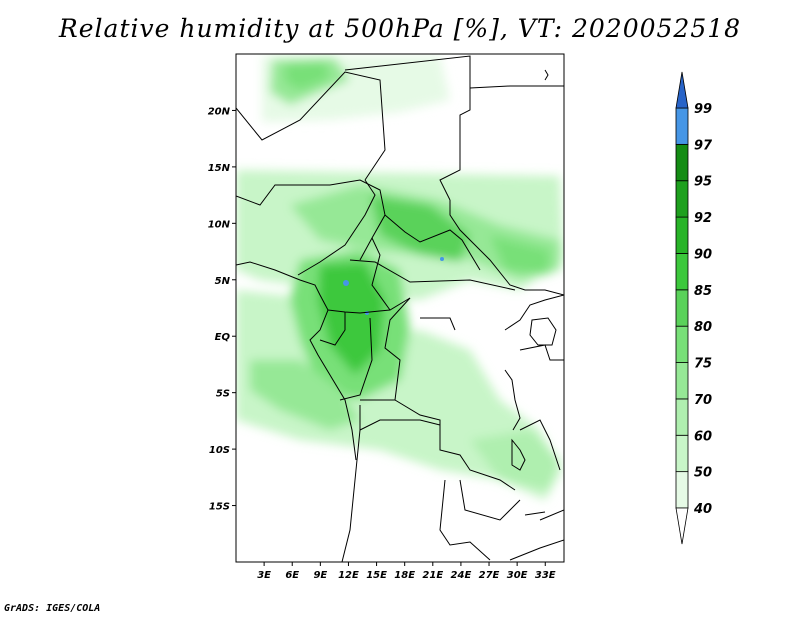 The width and height of the screenshot is (800, 618). What do you see at coordinates (694, 308) in the screenshot?
I see `colorbar: 40 50 60 70 75 80 85 90 92 95 97 99` at bounding box center [694, 308].